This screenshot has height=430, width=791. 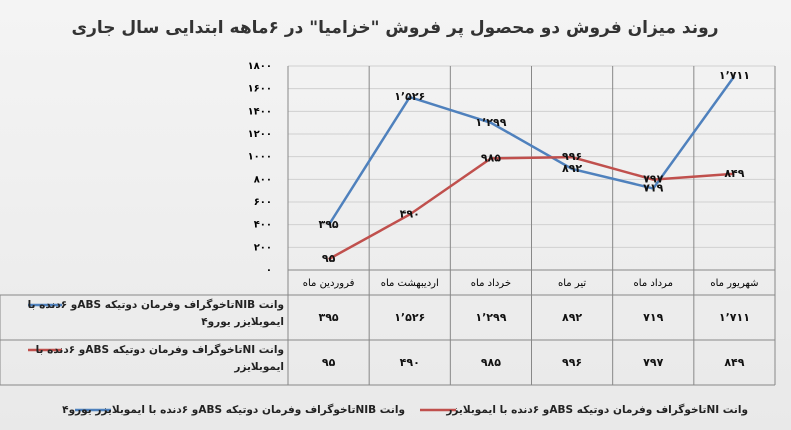 I want to click on y-tick-label: ۶۰۰, so click(x=263, y=202).